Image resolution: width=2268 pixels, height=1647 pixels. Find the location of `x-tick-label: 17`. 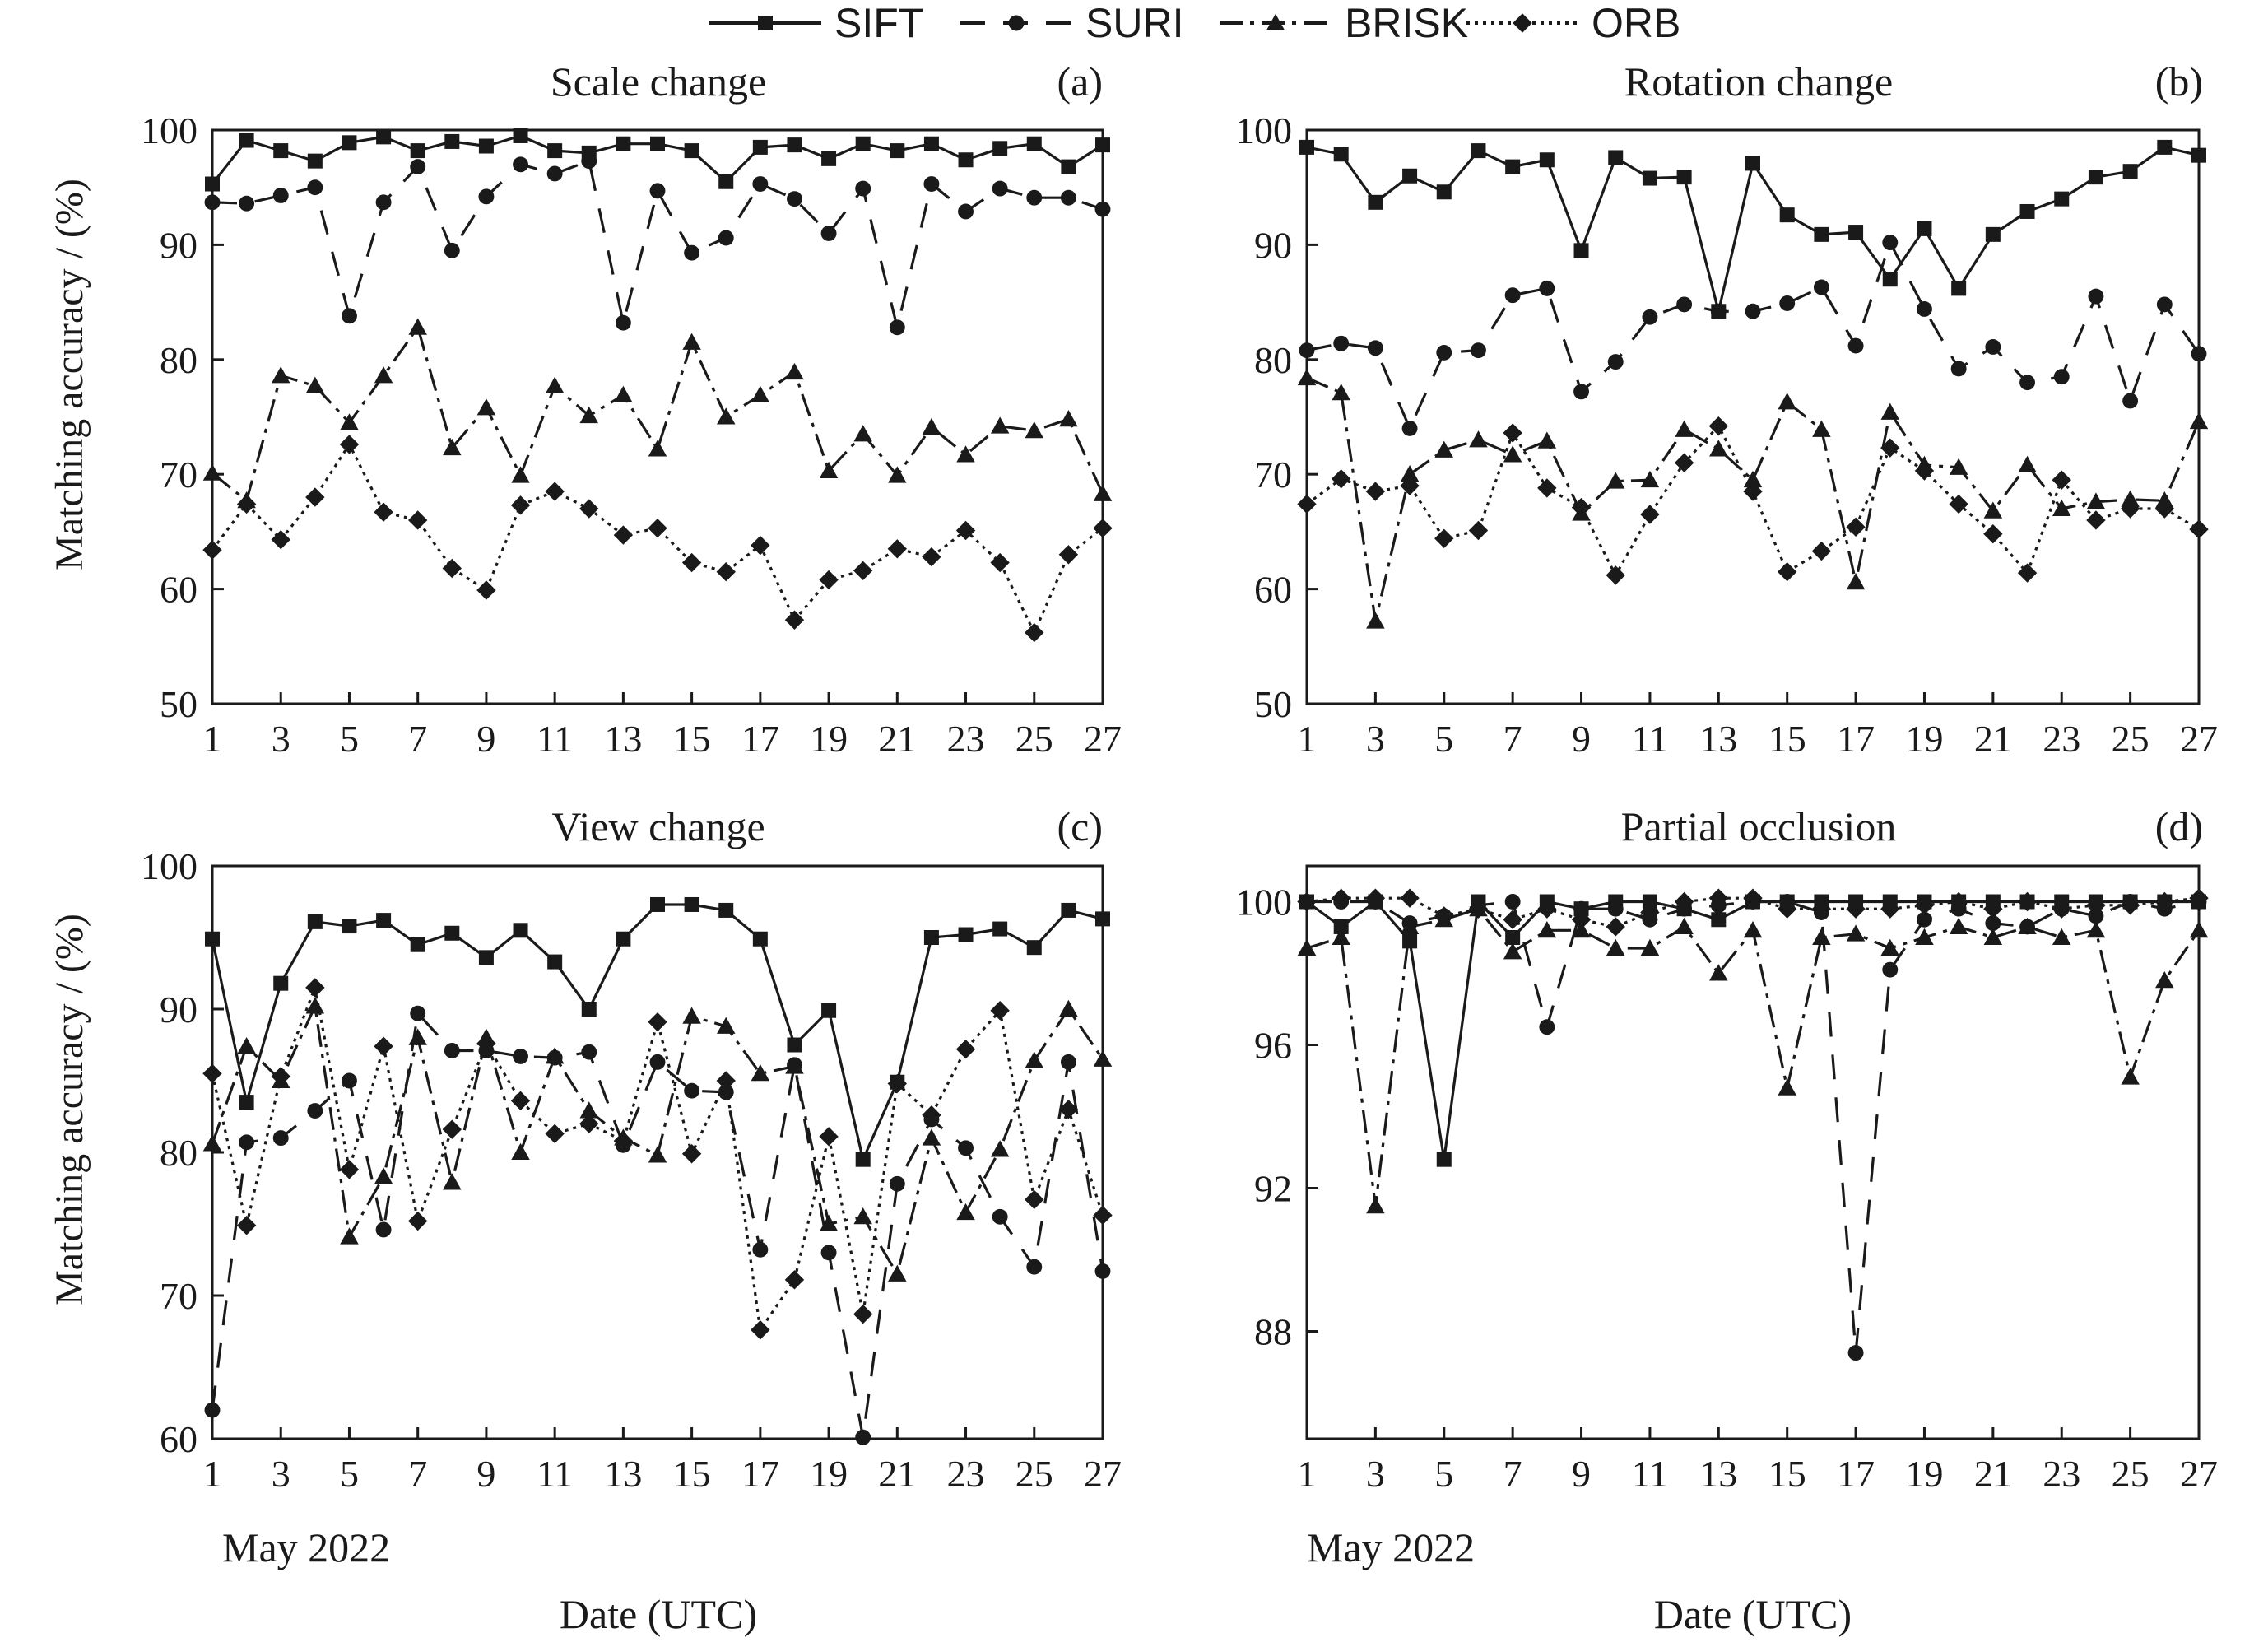

x-tick-label: 17 is located at coordinates (760, 739).